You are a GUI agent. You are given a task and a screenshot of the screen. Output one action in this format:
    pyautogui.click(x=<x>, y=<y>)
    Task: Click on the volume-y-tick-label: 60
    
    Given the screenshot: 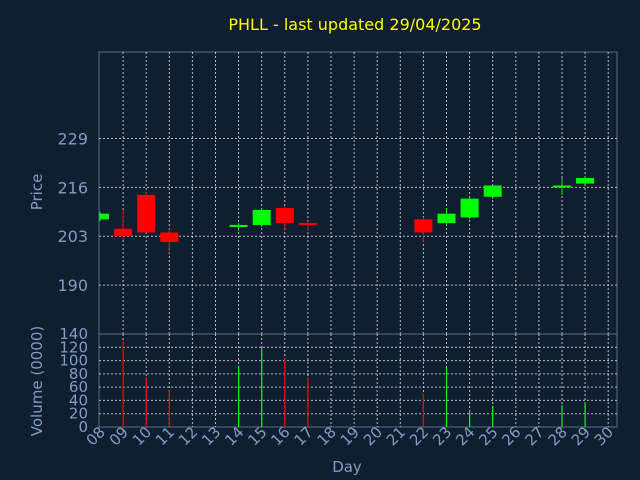 What is the action you would take?
    pyautogui.click(x=78, y=387)
    